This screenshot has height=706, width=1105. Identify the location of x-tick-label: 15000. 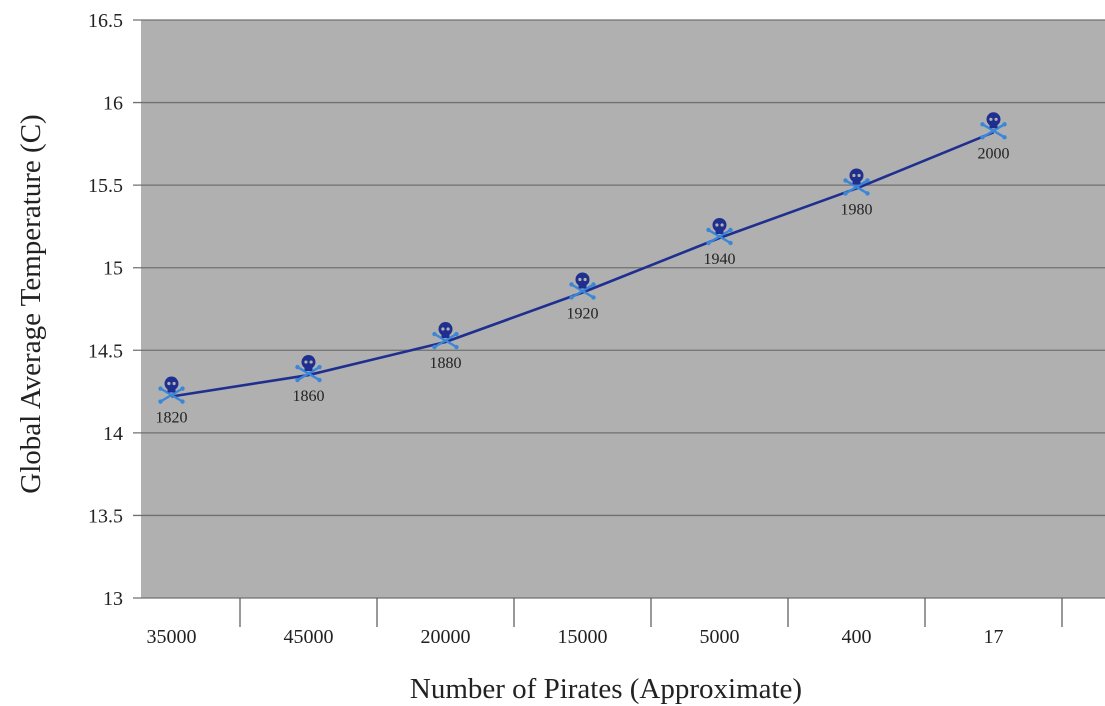
(583, 637).